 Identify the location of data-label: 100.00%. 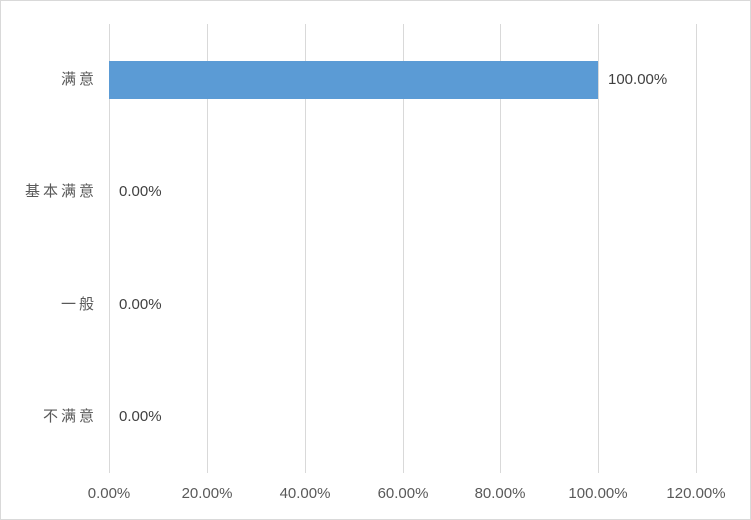
(638, 79).